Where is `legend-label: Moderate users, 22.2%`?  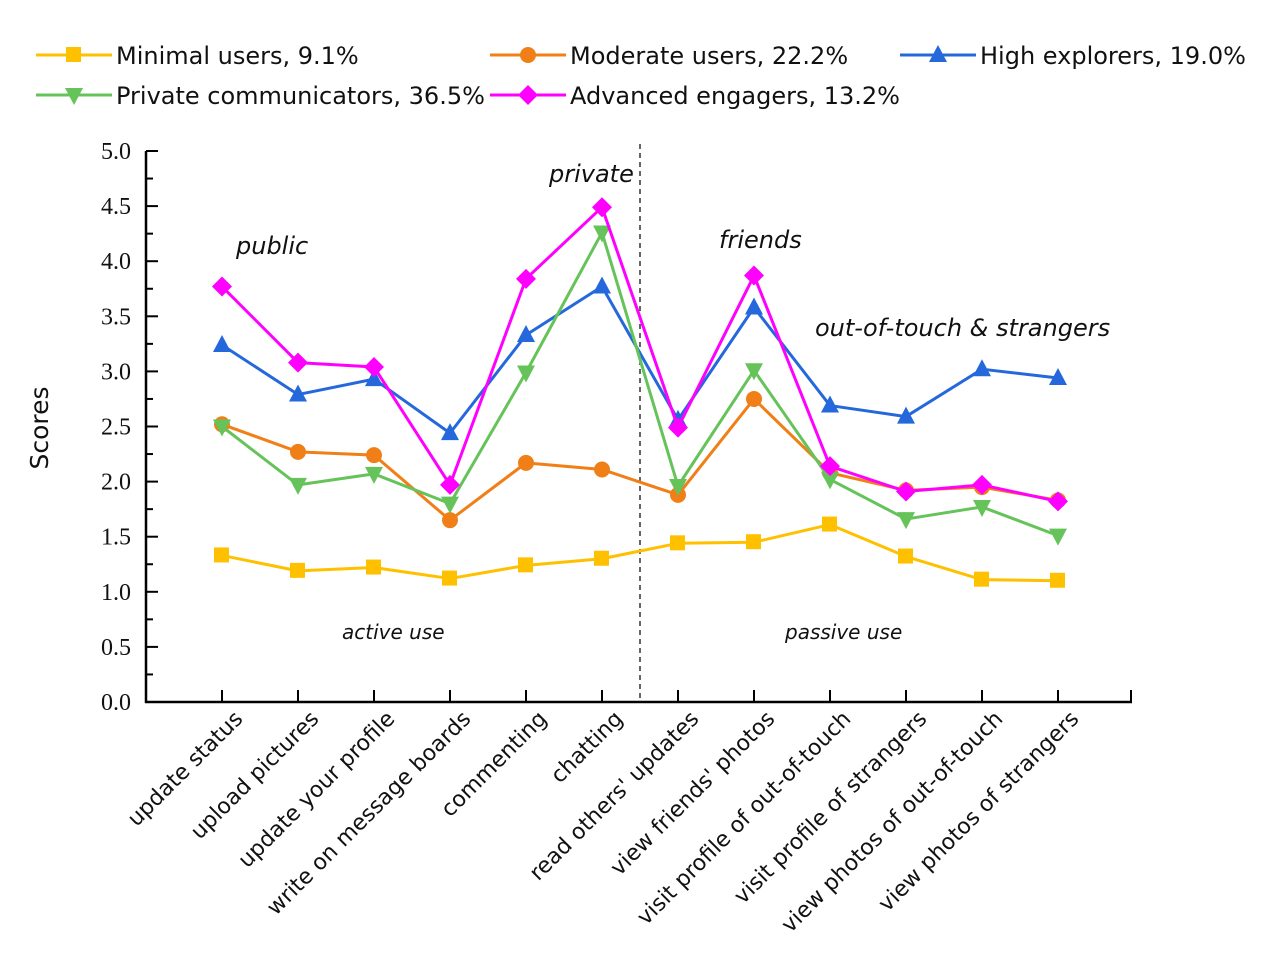
legend-label: Moderate users, 22.2% is located at coordinates (709, 56).